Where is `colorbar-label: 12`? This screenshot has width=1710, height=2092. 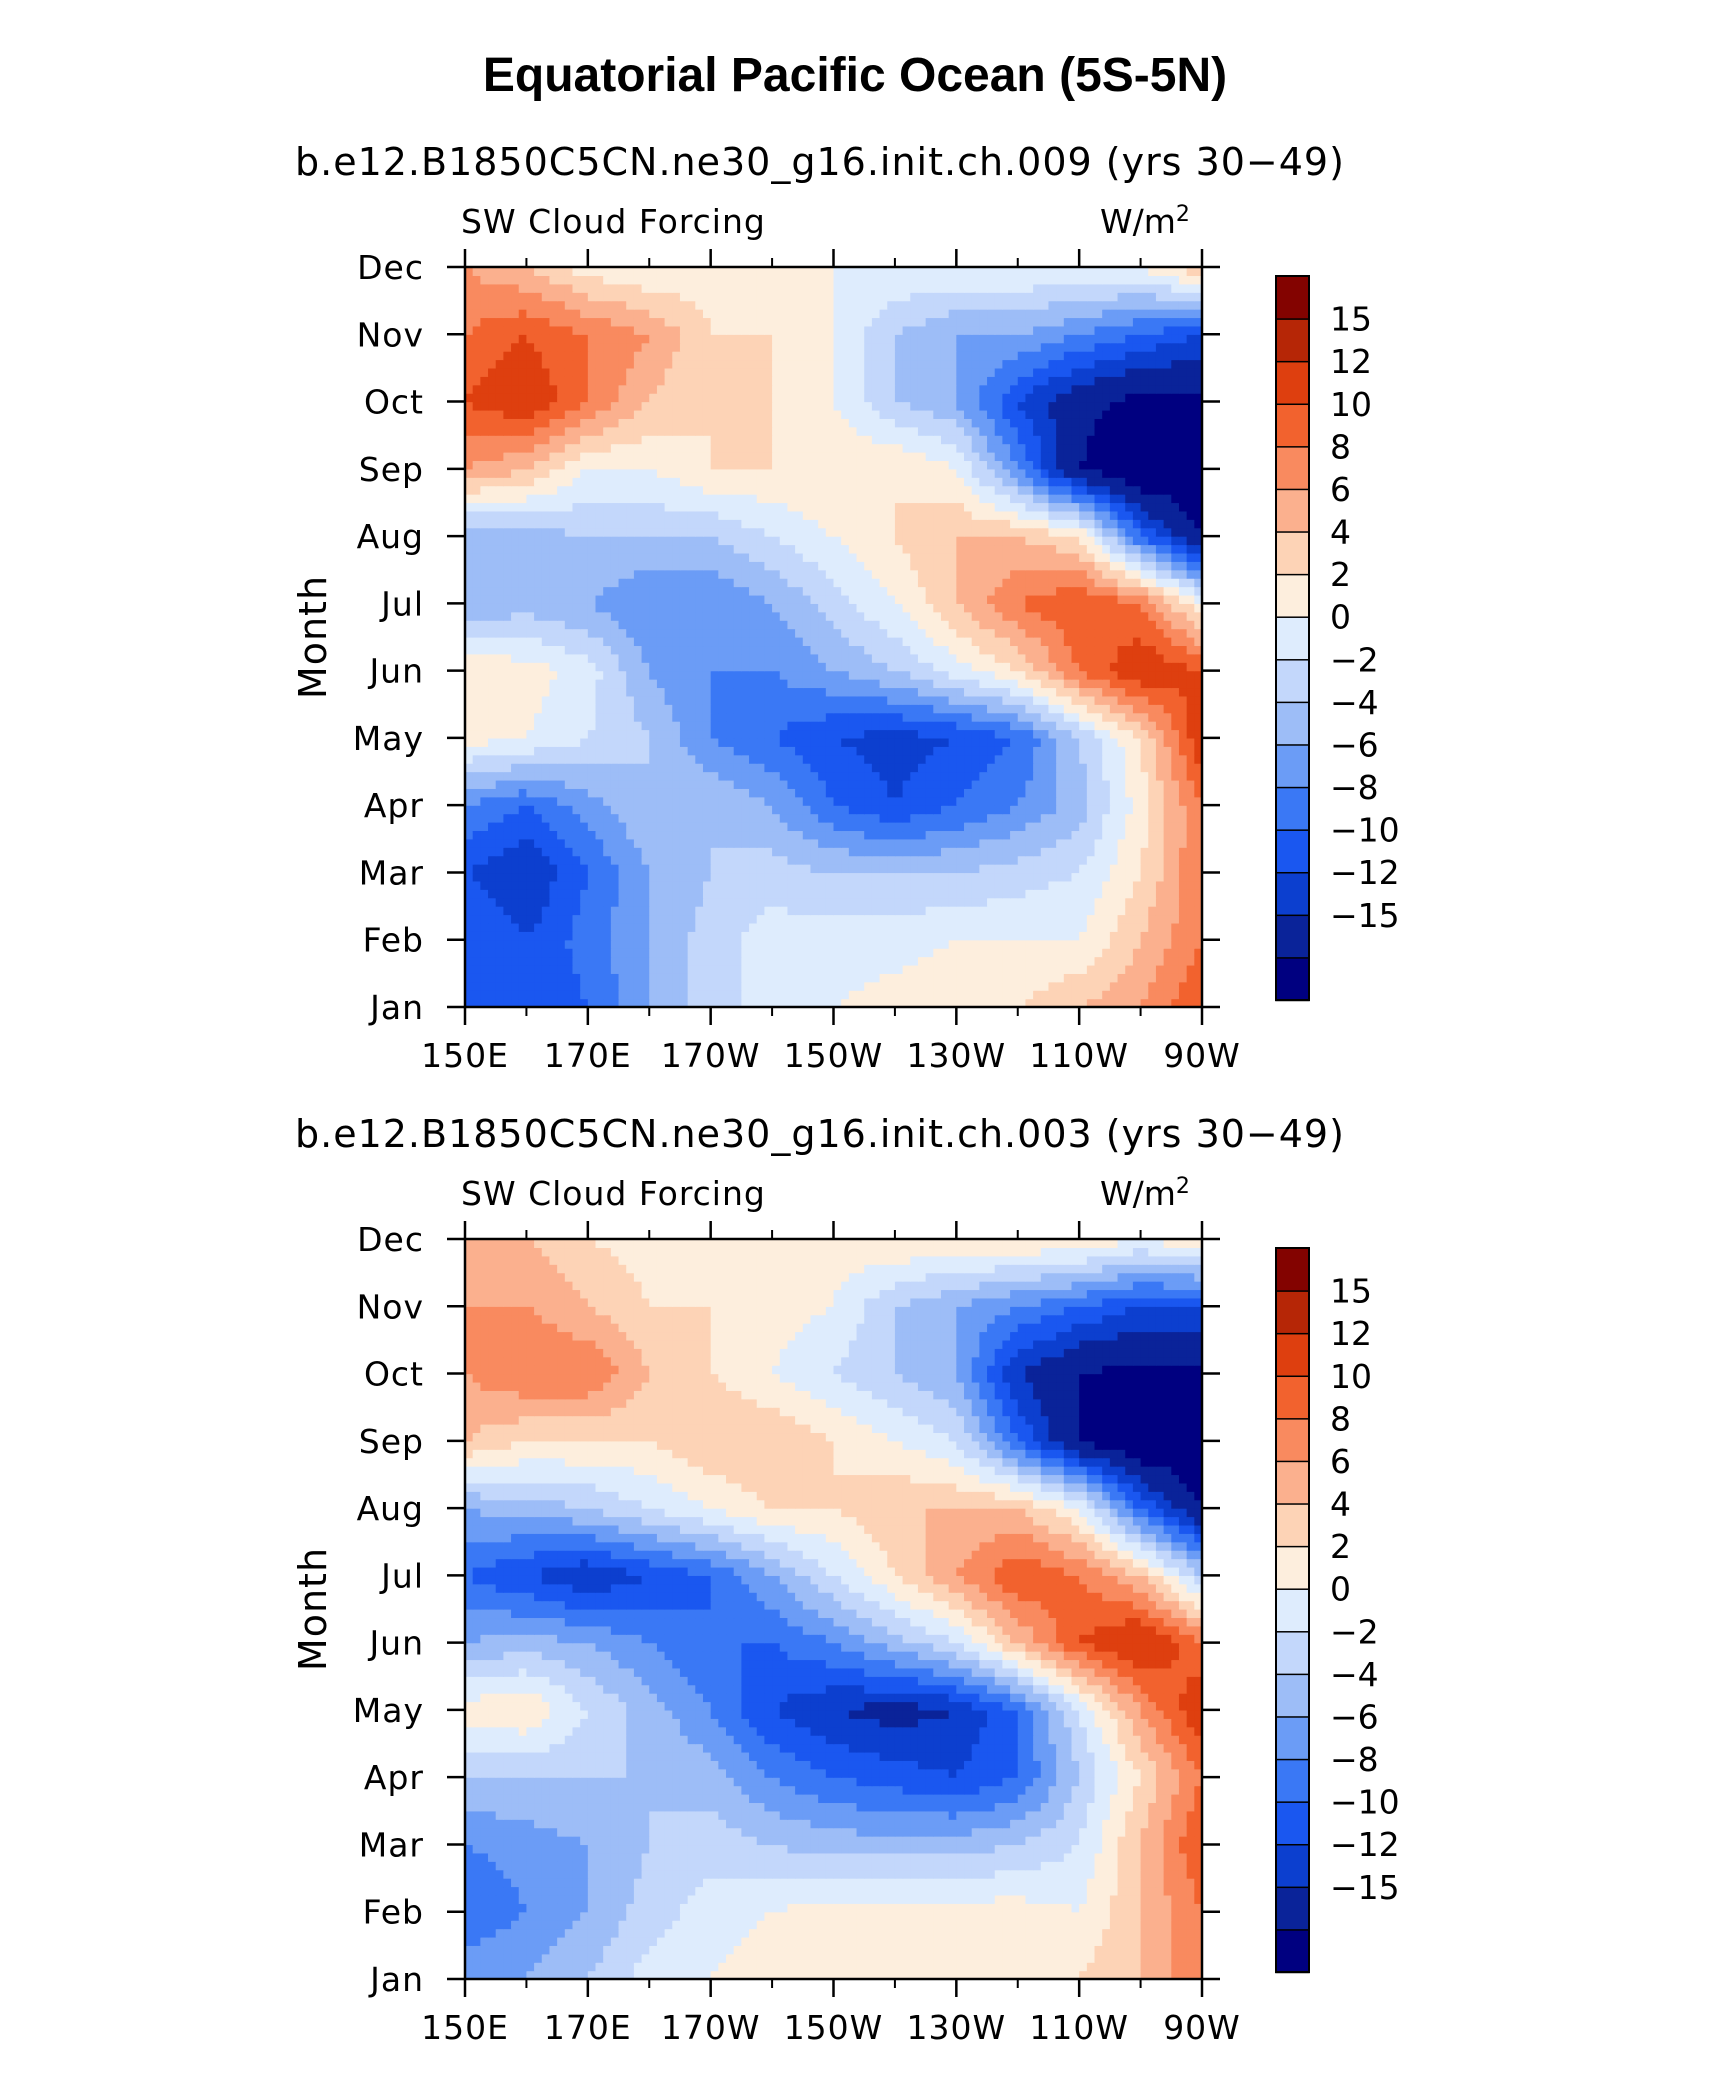
colorbar-label: 12 is located at coordinates (1351, 1333).